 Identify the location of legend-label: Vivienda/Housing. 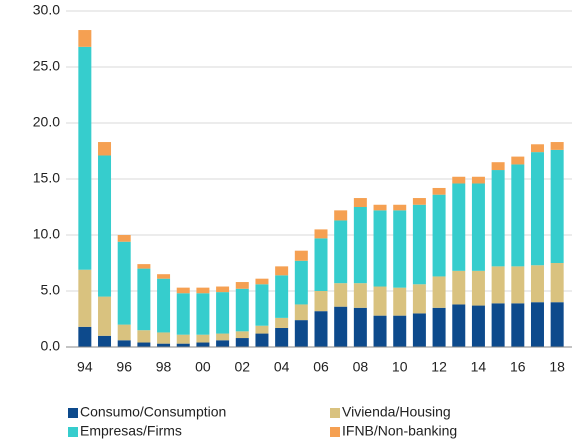
(396, 412).